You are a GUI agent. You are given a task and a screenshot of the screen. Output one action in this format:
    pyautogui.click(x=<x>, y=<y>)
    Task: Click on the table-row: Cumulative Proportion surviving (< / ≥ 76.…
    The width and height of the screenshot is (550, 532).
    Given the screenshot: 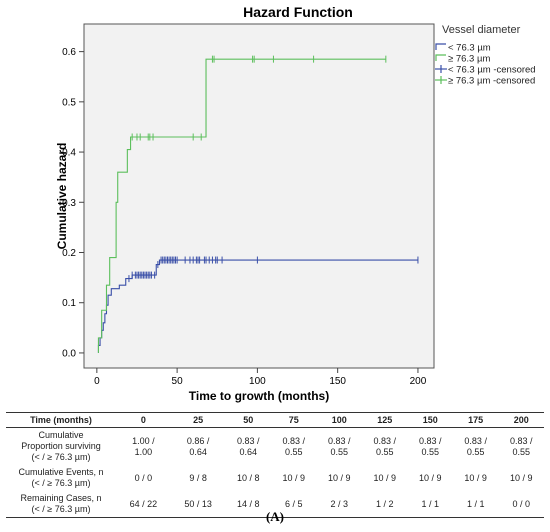 What is the action you would take?
    pyautogui.click(x=275, y=447)
    